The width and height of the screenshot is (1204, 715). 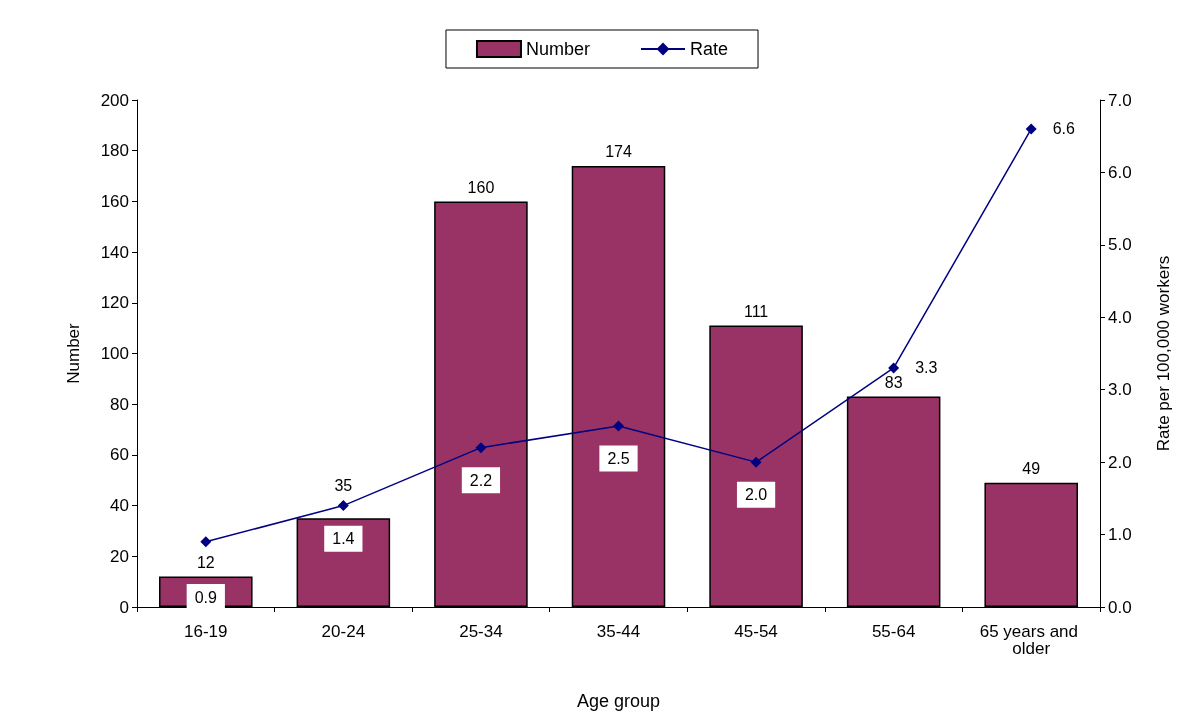 What do you see at coordinates (893, 631) in the screenshot?
I see `x-tick-label: 55-64` at bounding box center [893, 631].